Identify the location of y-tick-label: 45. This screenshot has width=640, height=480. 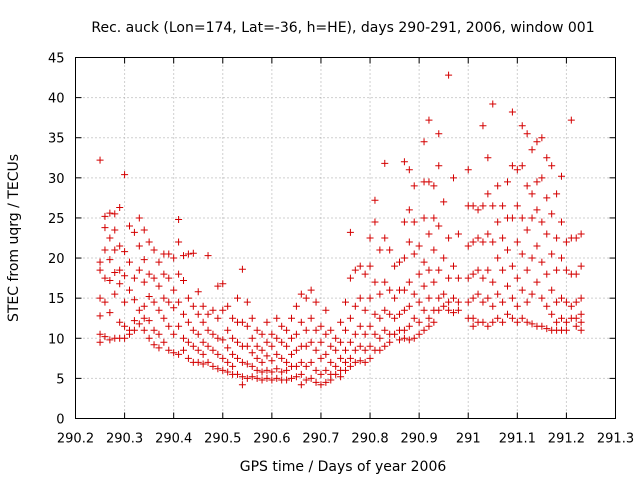
(56, 59).